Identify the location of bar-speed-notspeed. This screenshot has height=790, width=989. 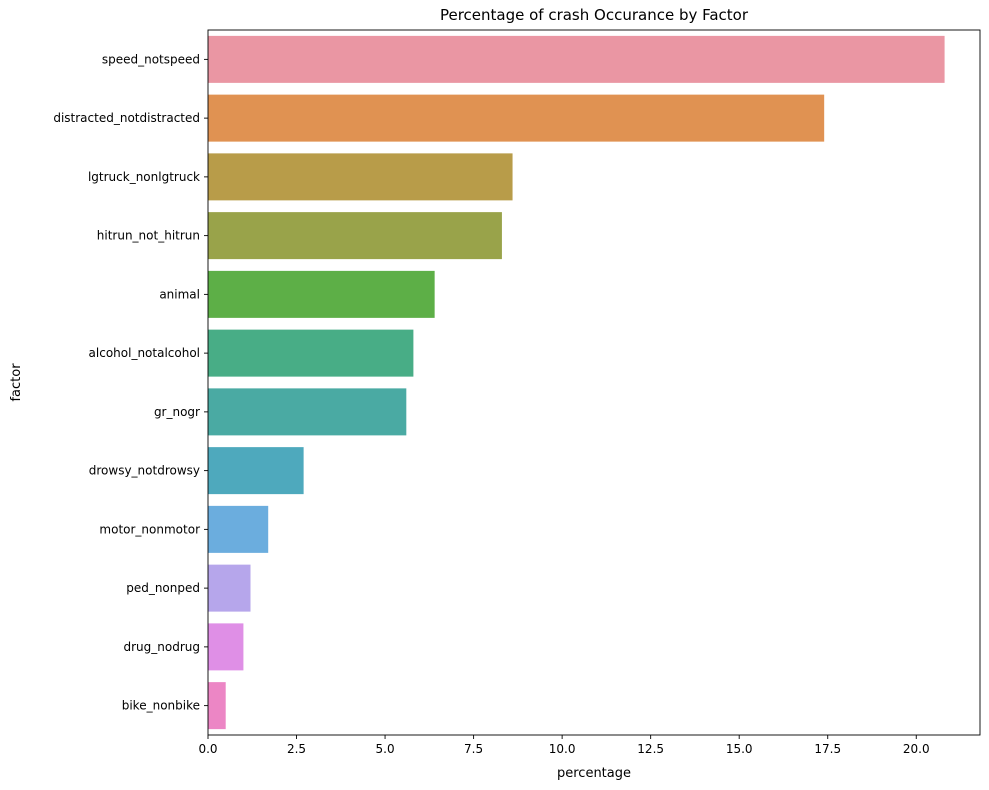
(576, 59).